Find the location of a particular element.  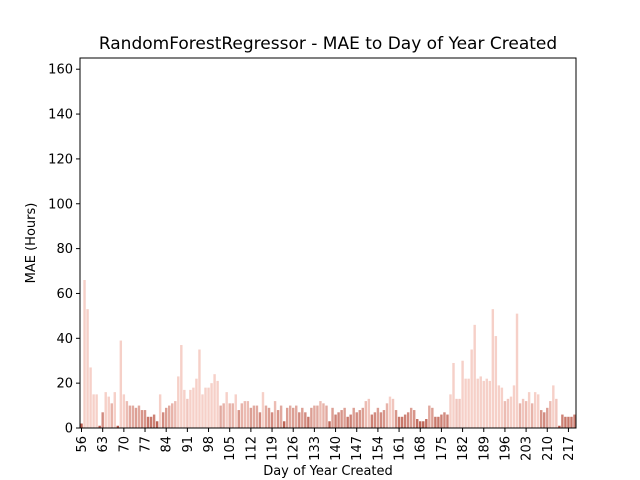

x-tick-label: 161 is located at coordinates (400, 448).